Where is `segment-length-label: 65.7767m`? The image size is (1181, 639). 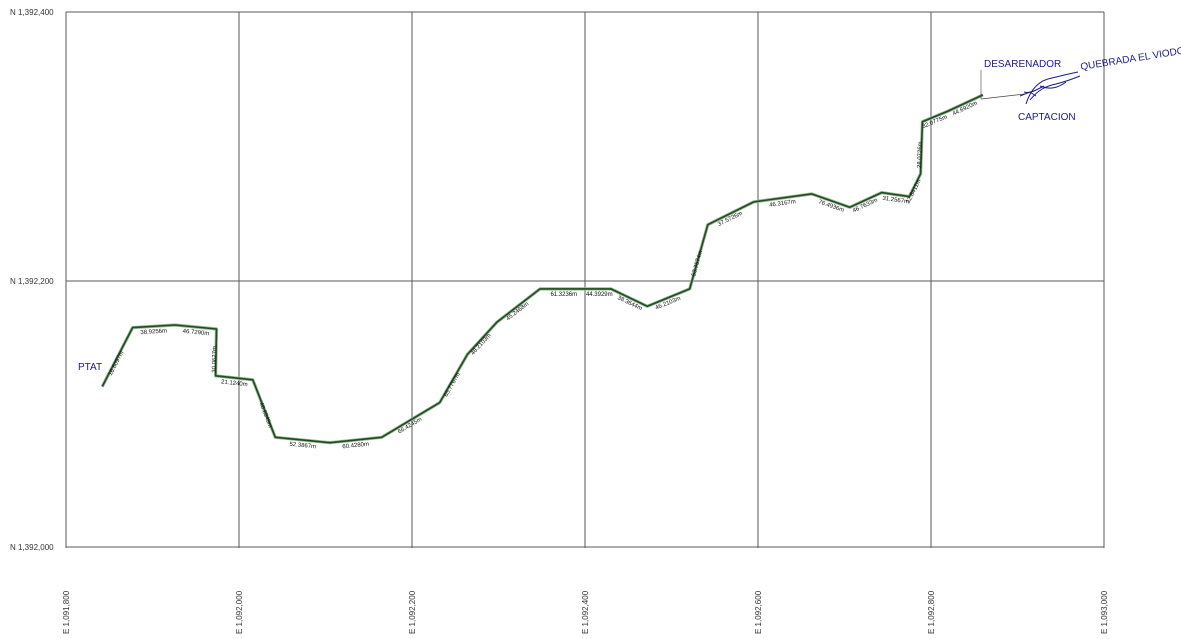
segment-length-label: 65.7767m is located at coordinates (452, 385).